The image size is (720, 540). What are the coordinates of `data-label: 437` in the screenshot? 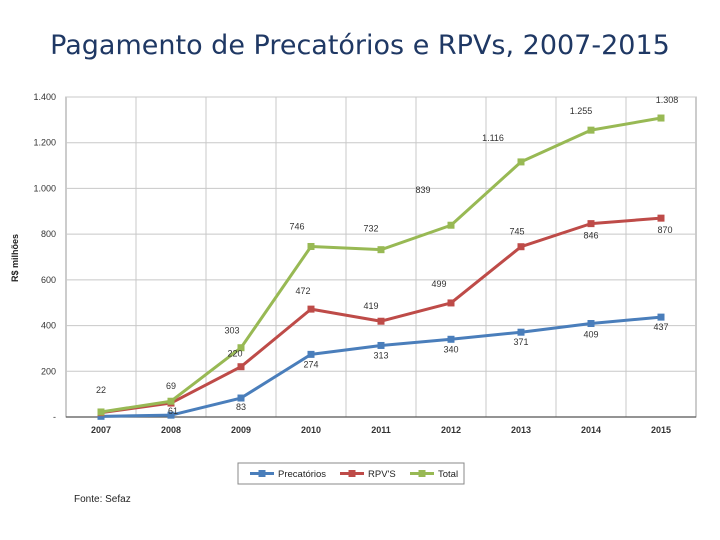 It's located at (660, 327).